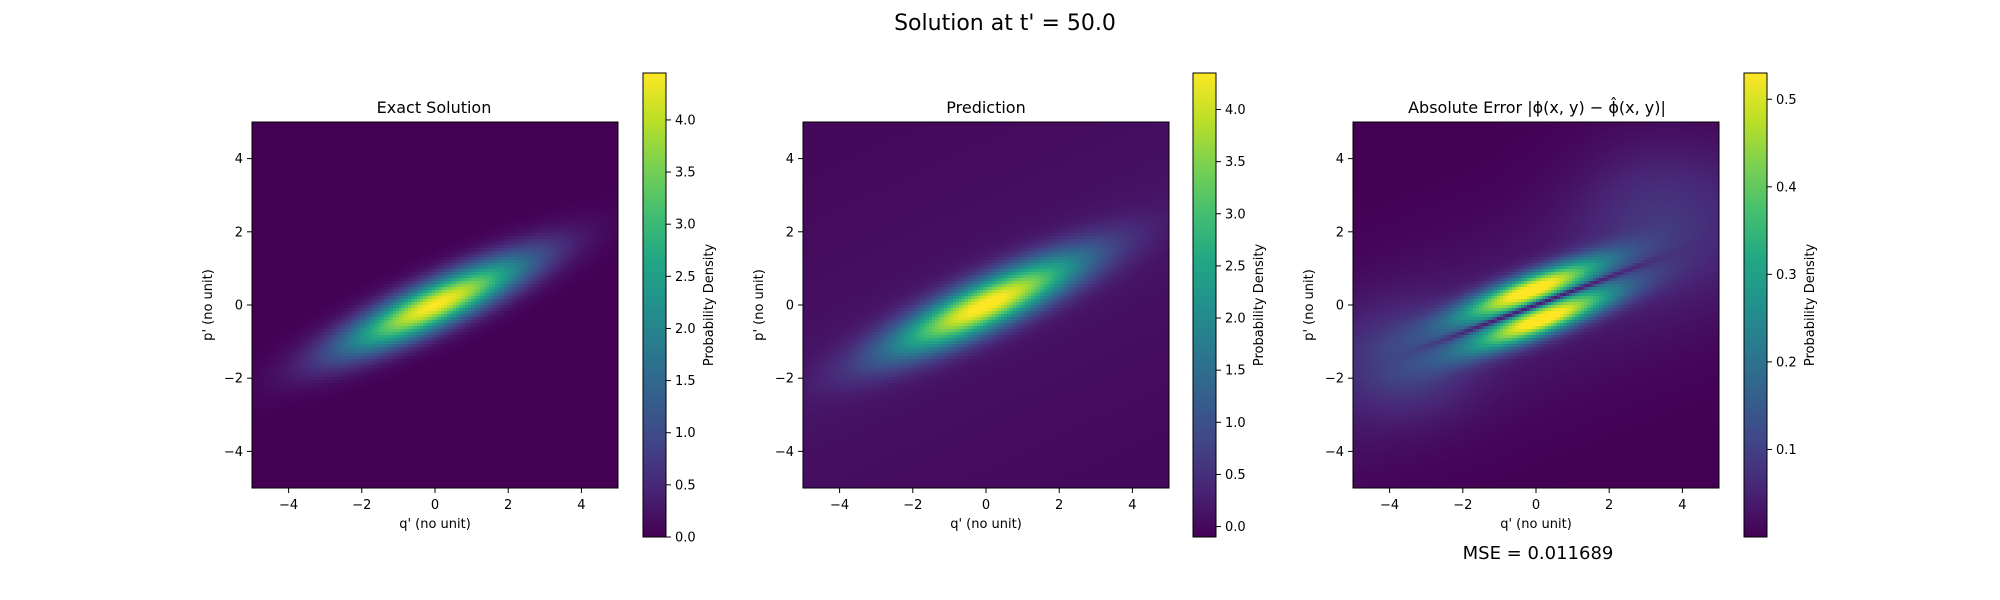 The width and height of the screenshot is (2000, 600). Describe the element at coordinates (1786, 362) in the screenshot. I see `colorbar-tick-label: 0.2` at that location.